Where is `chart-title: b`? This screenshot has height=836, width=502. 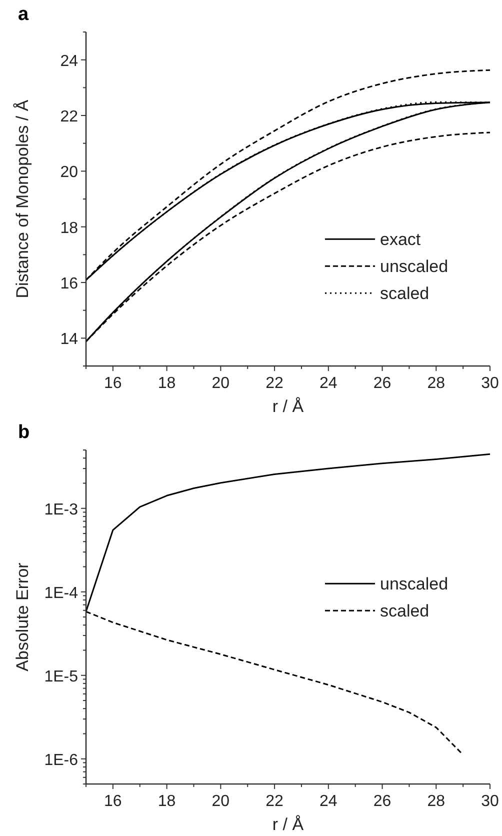
chart-title: b is located at coordinates (24, 432).